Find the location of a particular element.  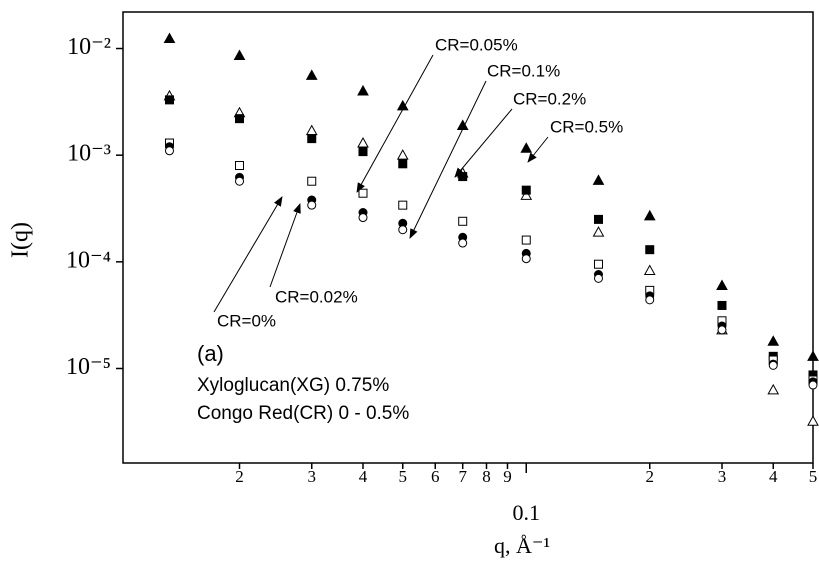

series-label: CR=0.02% is located at coordinates (316, 296).